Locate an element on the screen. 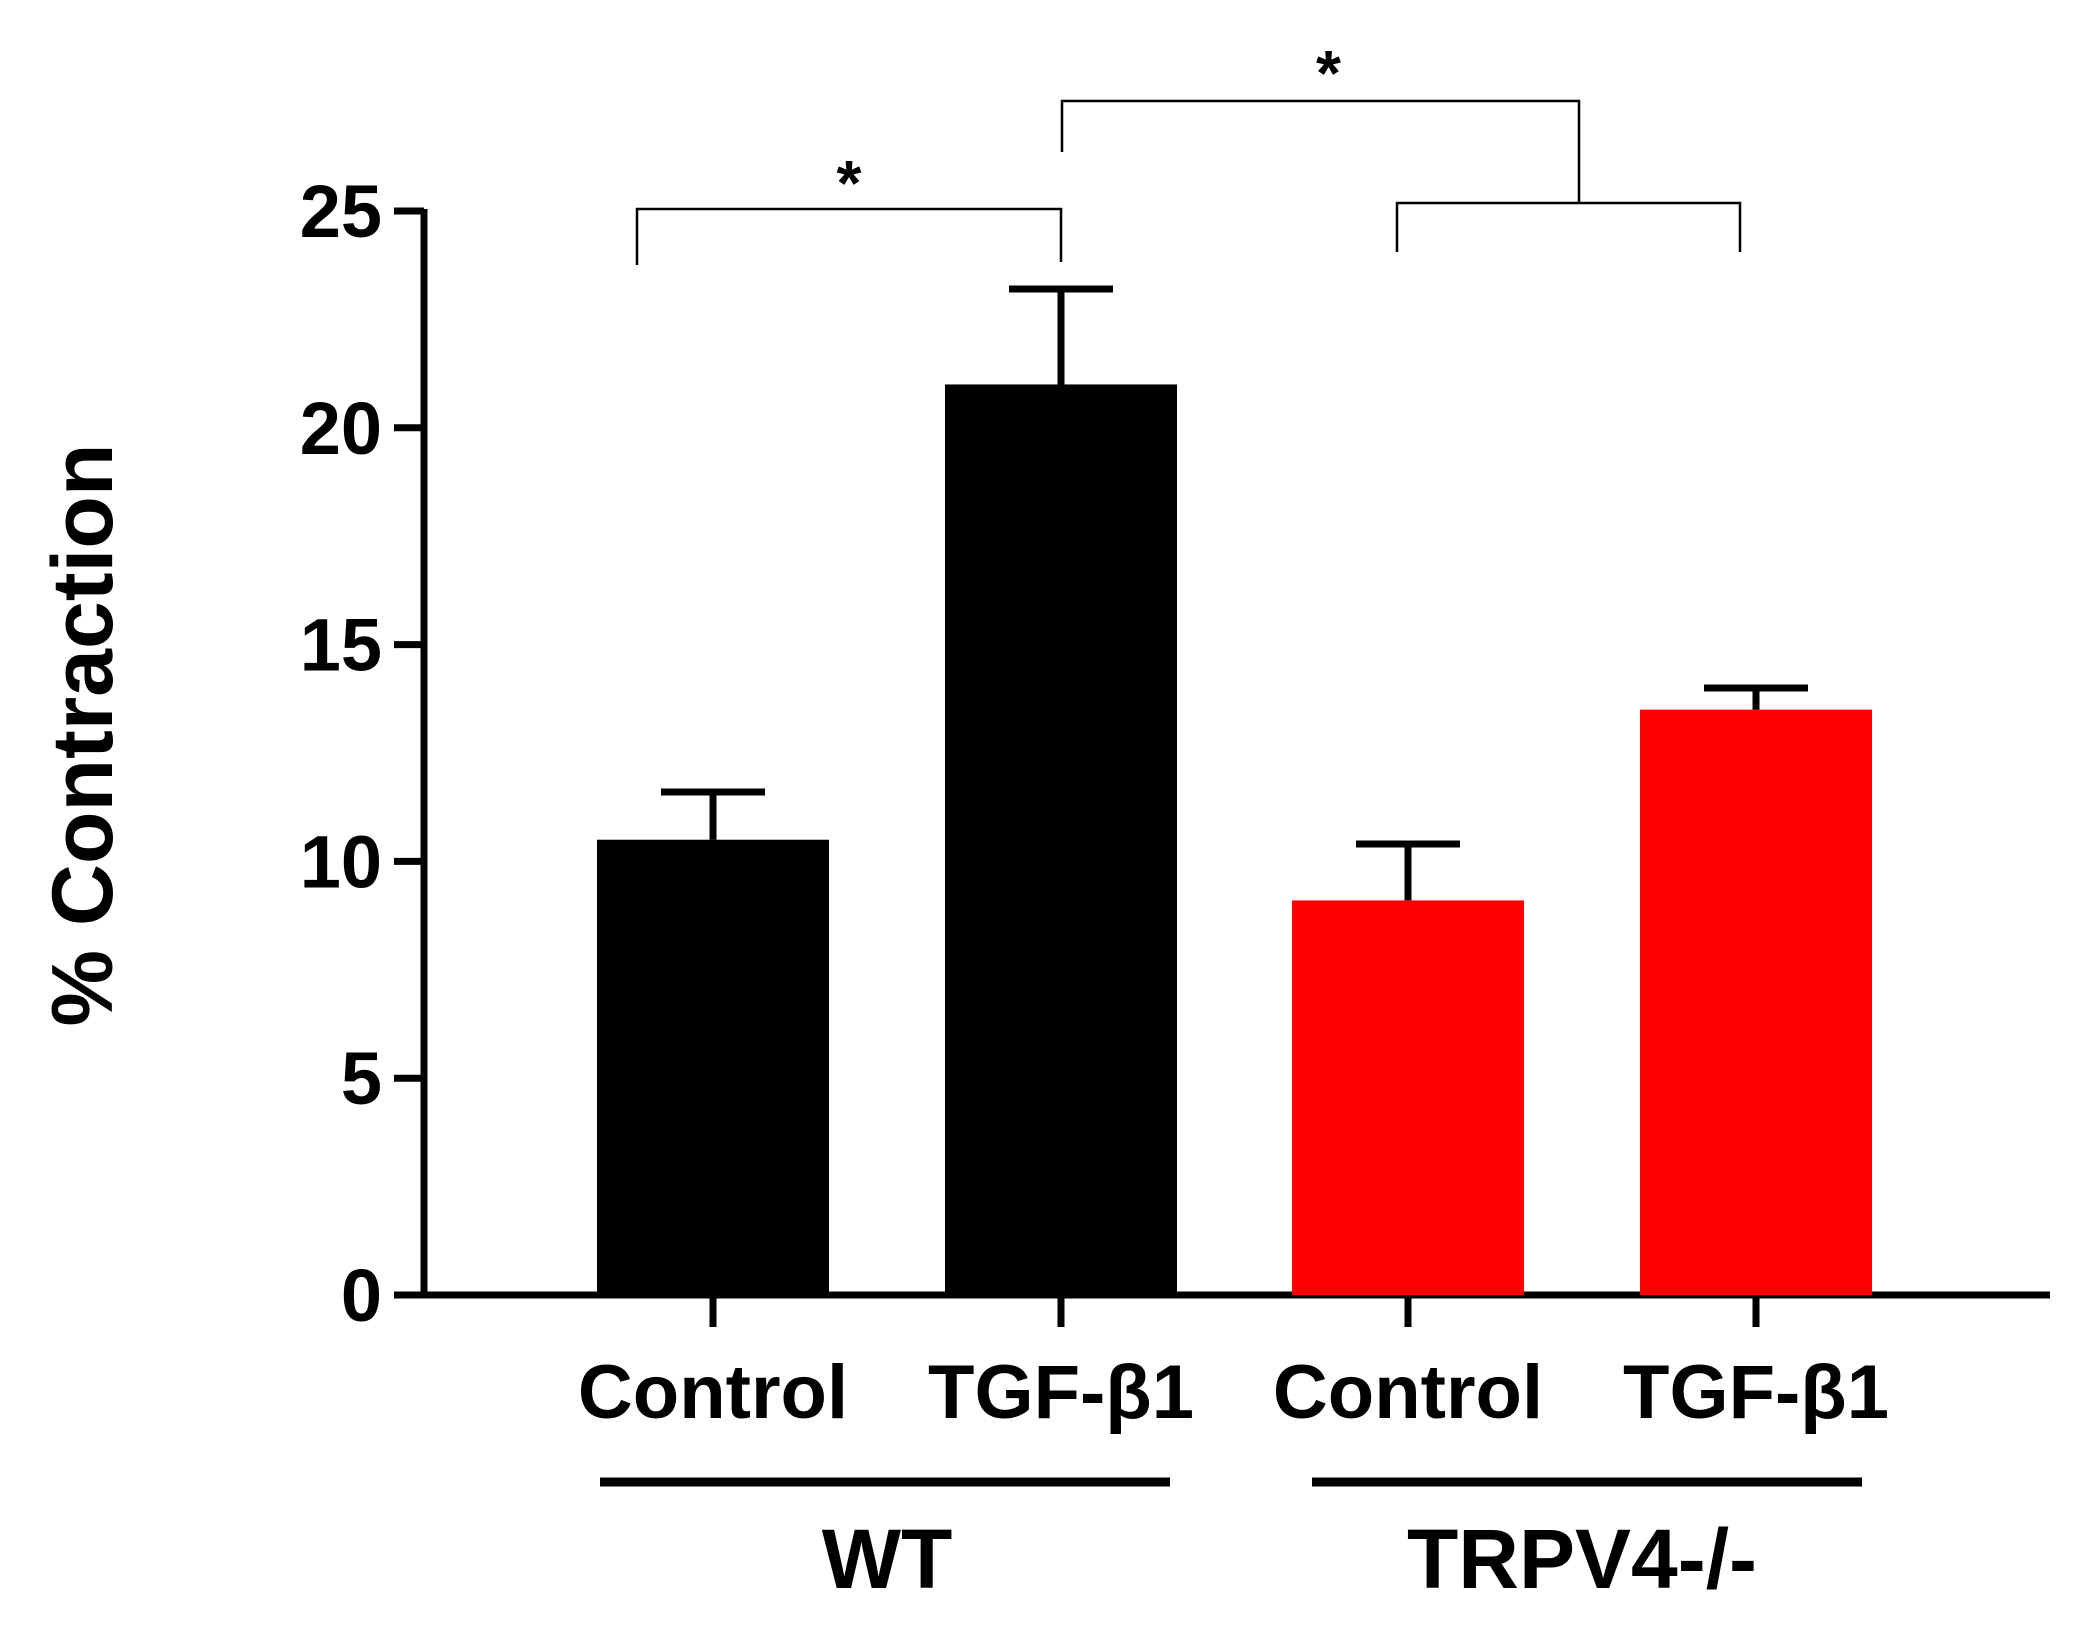 The image size is (2084, 1648). group-label: WT is located at coordinates (887, 1559).